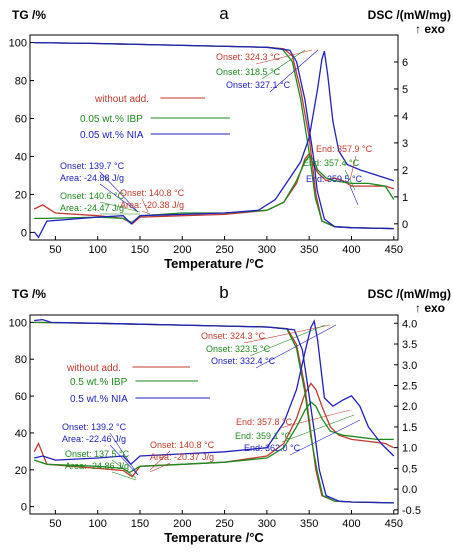 The height and width of the screenshot is (555, 453). I want to click on dsc-curve-0-05-wt-ibp, so click(214, 189).